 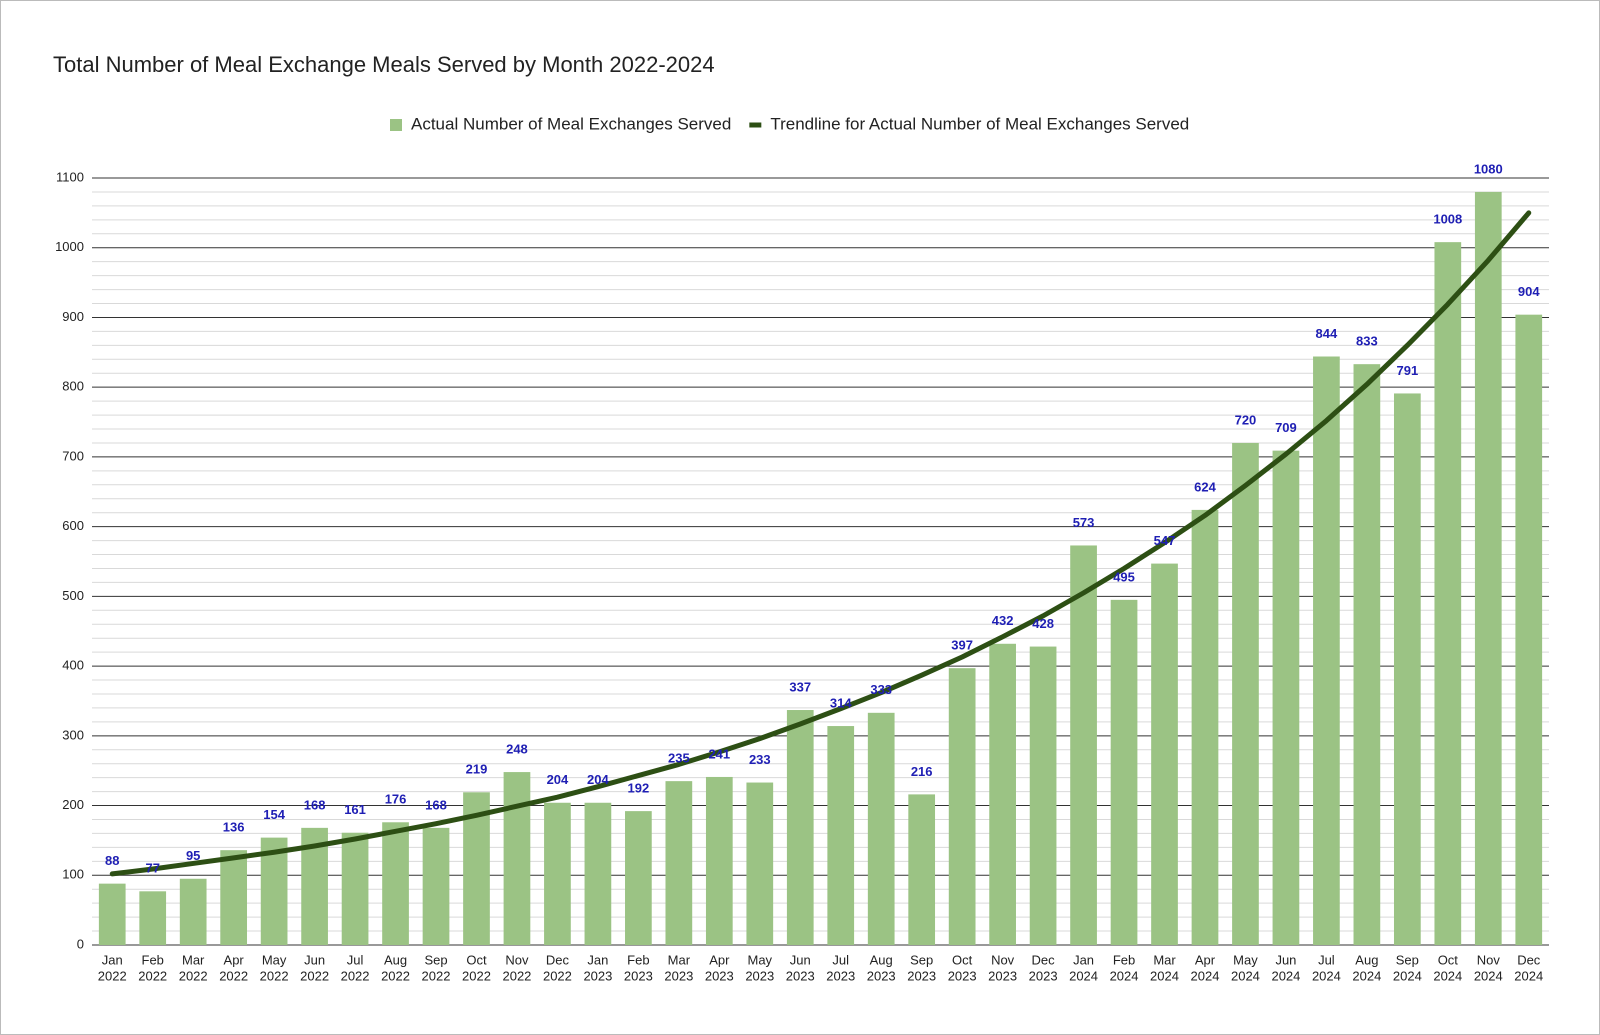 What do you see at coordinates (73, 874) in the screenshot?
I see `y-tick-label: 100` at bounding box center [73, 874].